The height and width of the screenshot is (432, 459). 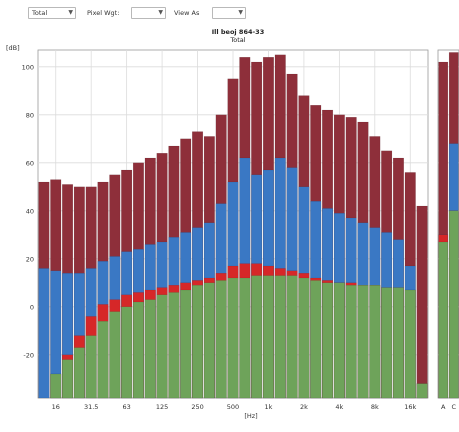 I want to click on view-as-label: View As, so click(x=187, y=13).